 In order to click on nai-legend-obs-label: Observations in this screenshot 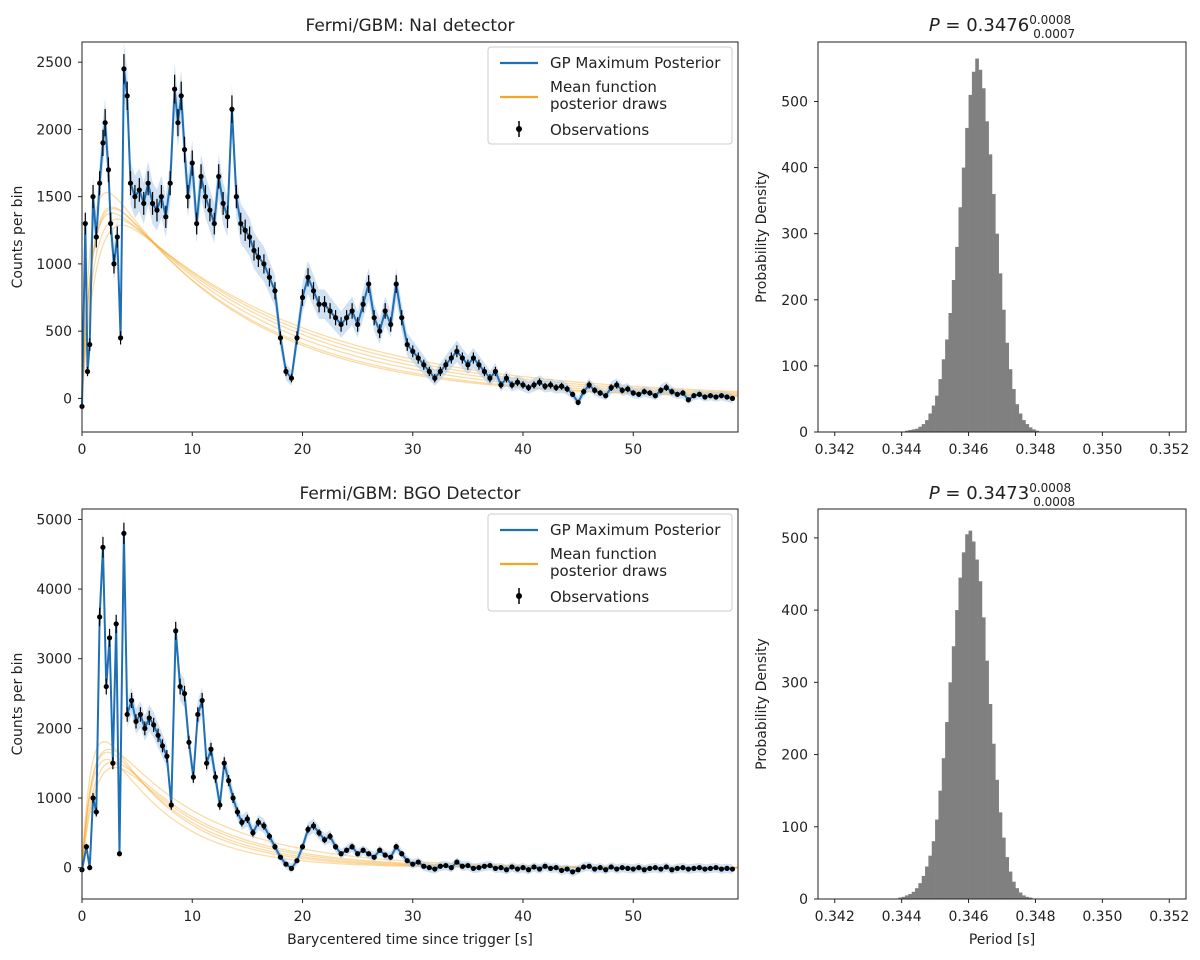, I will do `click(599, 130)`.